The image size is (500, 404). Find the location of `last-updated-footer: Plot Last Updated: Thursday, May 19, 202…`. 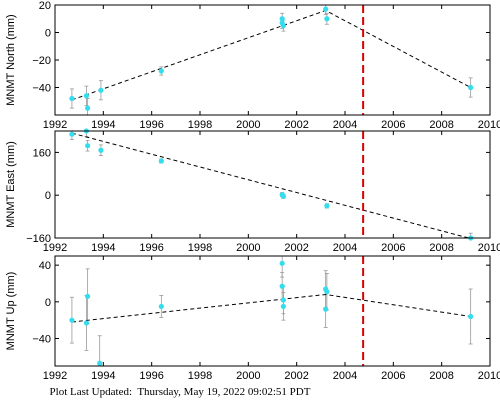

last-updated-footer: Plot Last Updated: Thursday, May 19, 202… is located at coordinates (180, 392).